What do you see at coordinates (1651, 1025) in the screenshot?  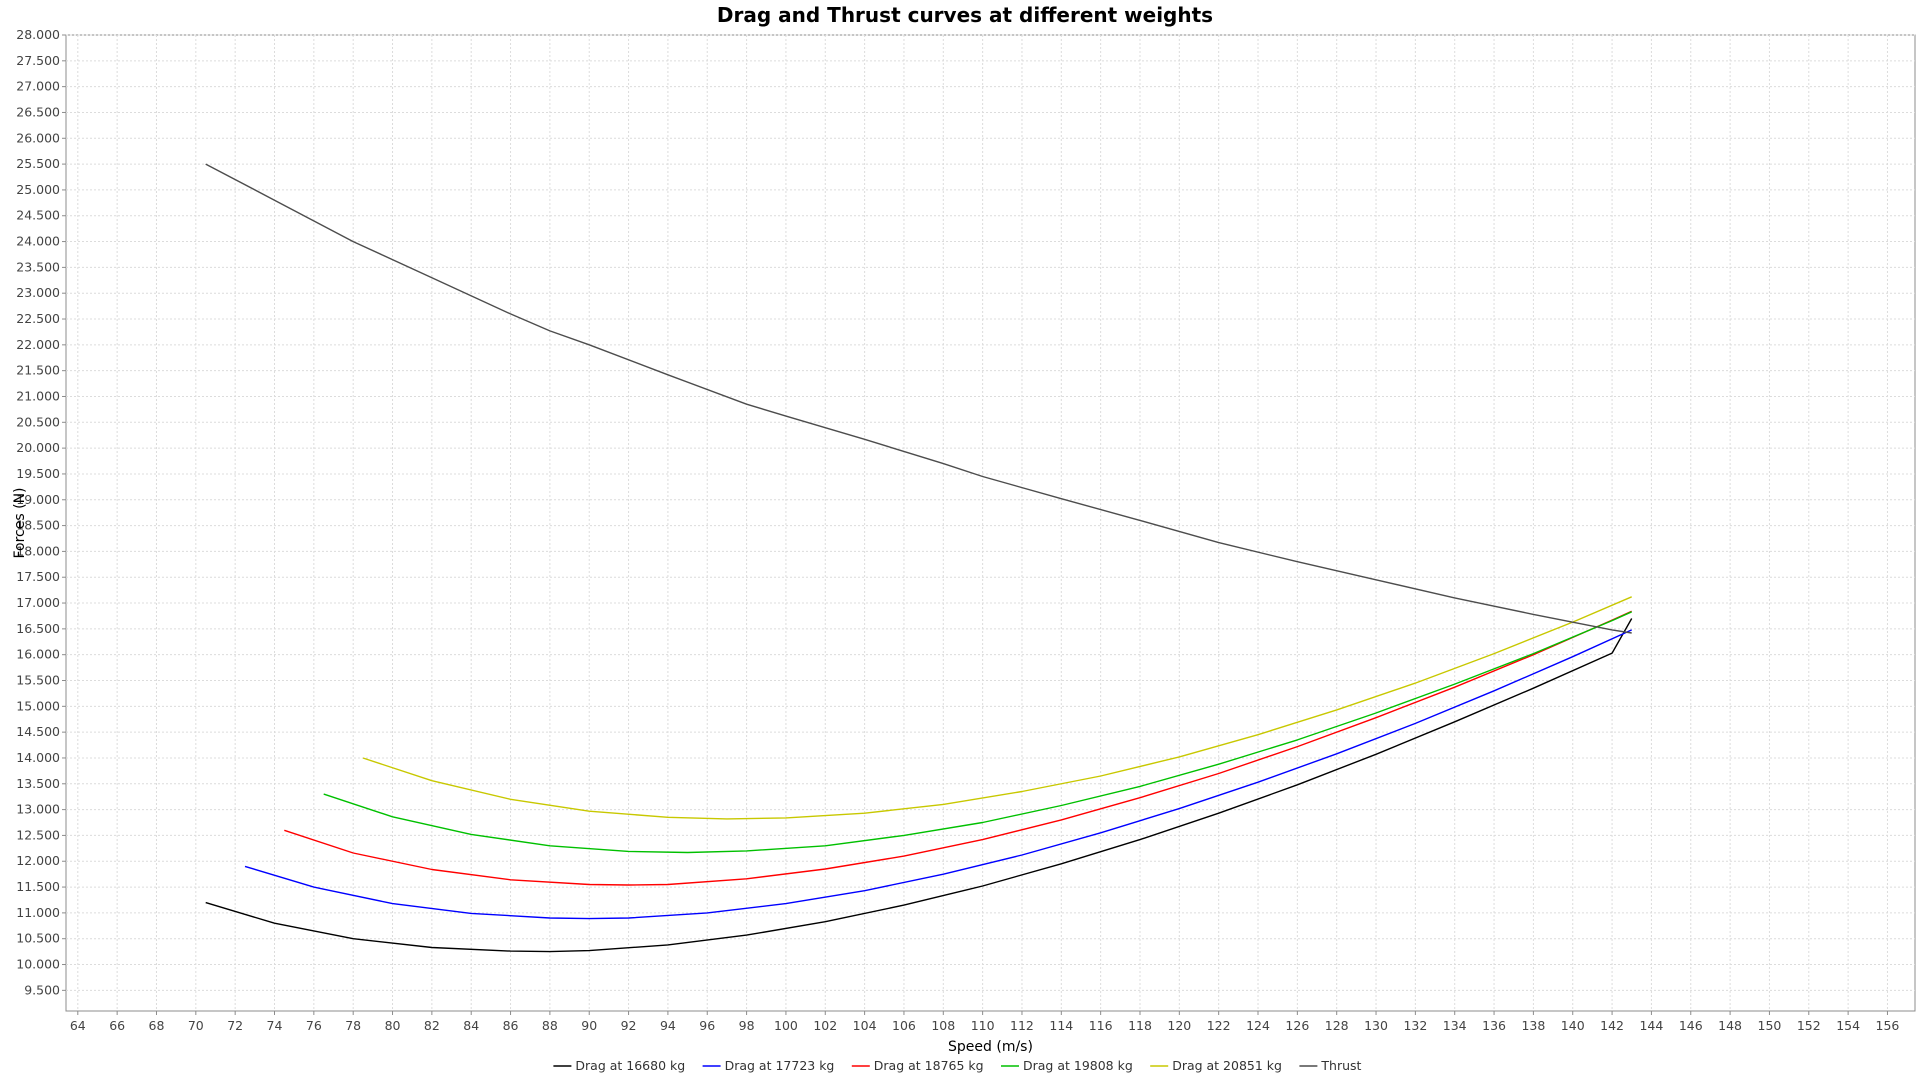 I see `x-tick-label: 144` at bounding box center [1651, 1025].